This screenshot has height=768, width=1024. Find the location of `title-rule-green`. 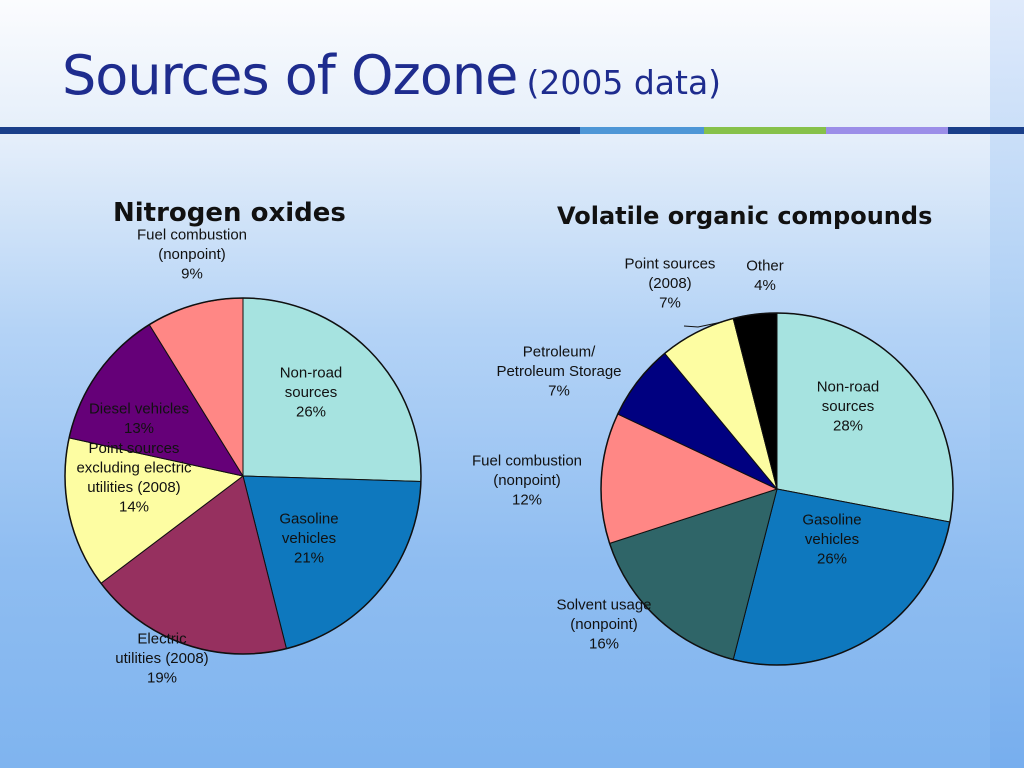

title-rule-green is located at coordinates (765, 130).